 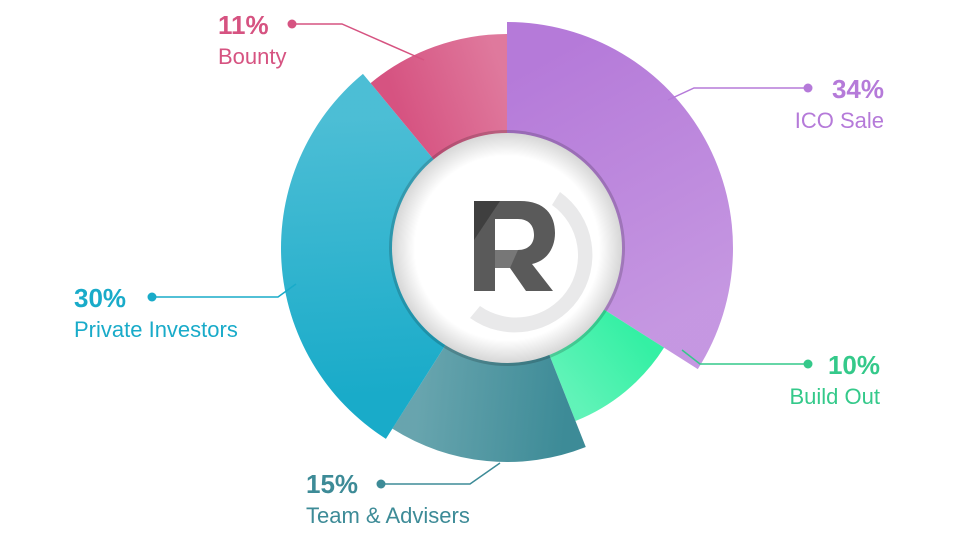 What do you see at coordinates (381, 484) in the screenshot?
I see `leader-dot-team-advisers` at bounding box center [381, 484].